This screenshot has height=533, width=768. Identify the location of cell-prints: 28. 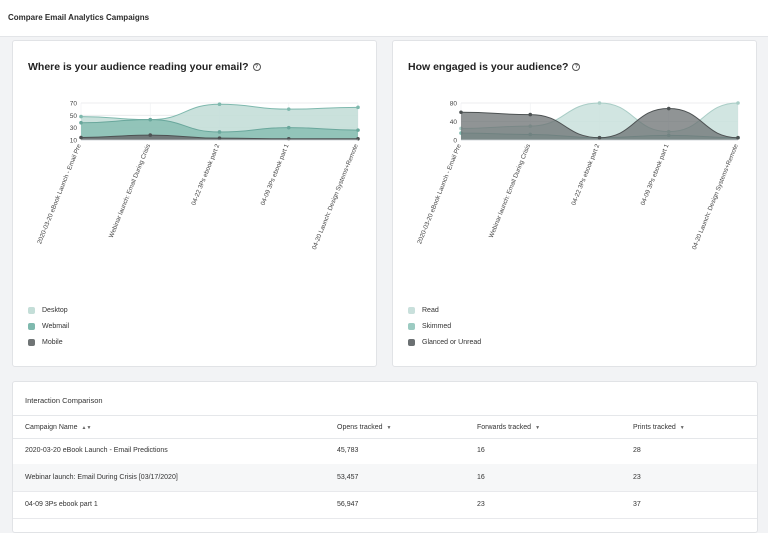
(637, 450).